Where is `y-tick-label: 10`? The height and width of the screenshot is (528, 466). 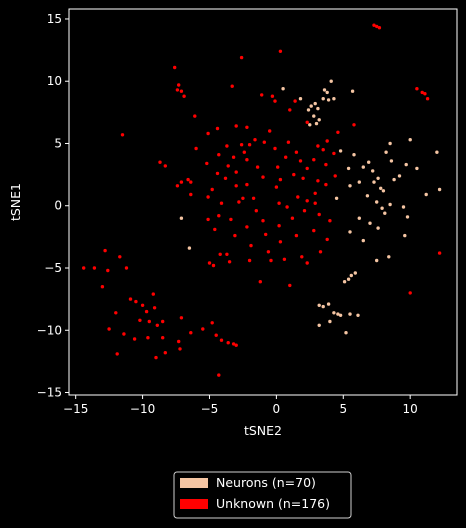 y-tick-label: 10 is located at coordinates (54, 81).